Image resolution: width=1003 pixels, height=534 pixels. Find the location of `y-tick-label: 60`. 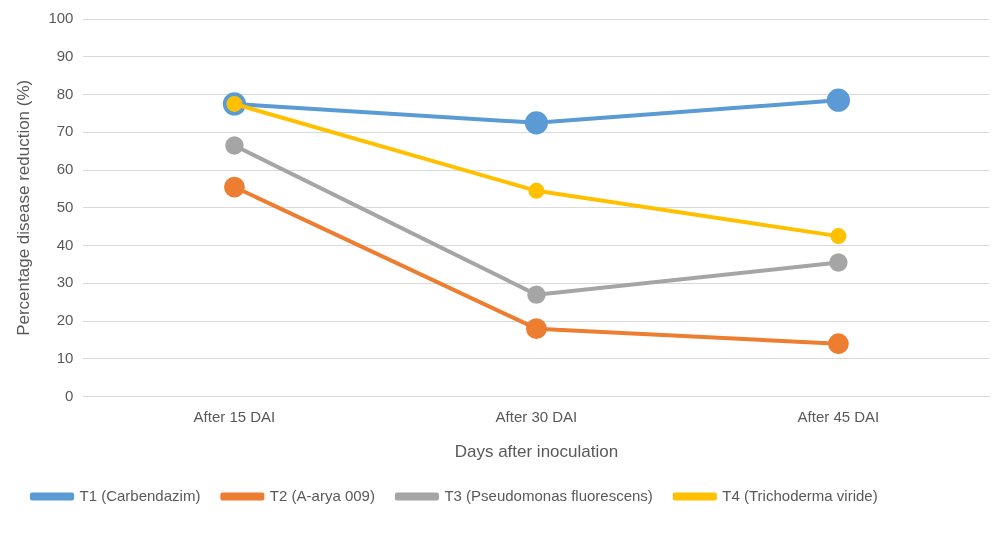

y-tick-label: 60 is located at coordinates (65, 169).